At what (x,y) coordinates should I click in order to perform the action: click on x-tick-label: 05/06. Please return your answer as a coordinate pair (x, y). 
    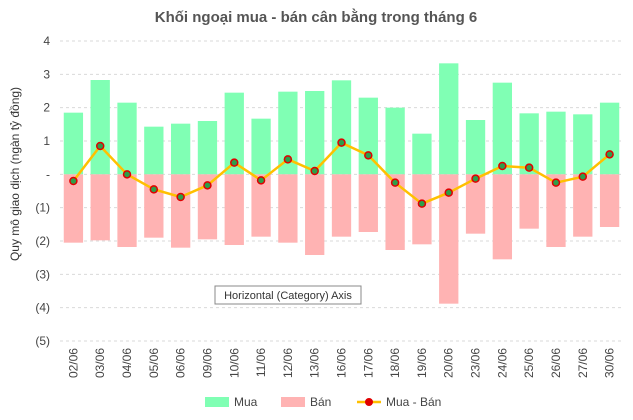
    Looking at the image, I should click on (154, 363).